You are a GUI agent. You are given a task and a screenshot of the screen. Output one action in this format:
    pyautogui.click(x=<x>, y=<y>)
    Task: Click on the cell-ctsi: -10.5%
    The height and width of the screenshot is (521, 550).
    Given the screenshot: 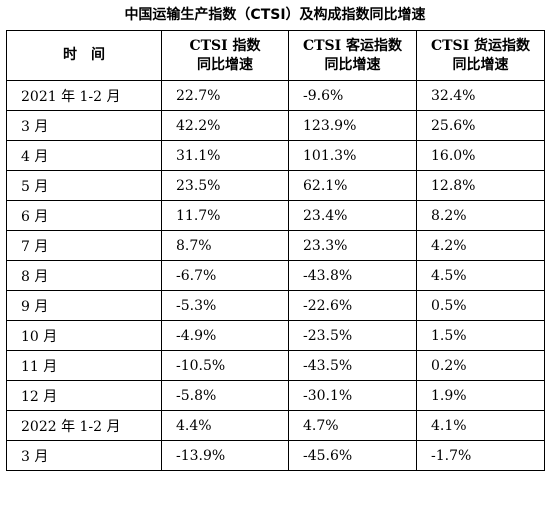 What is the action you would take?
    pyautogui.click(x=225, y=365)
    